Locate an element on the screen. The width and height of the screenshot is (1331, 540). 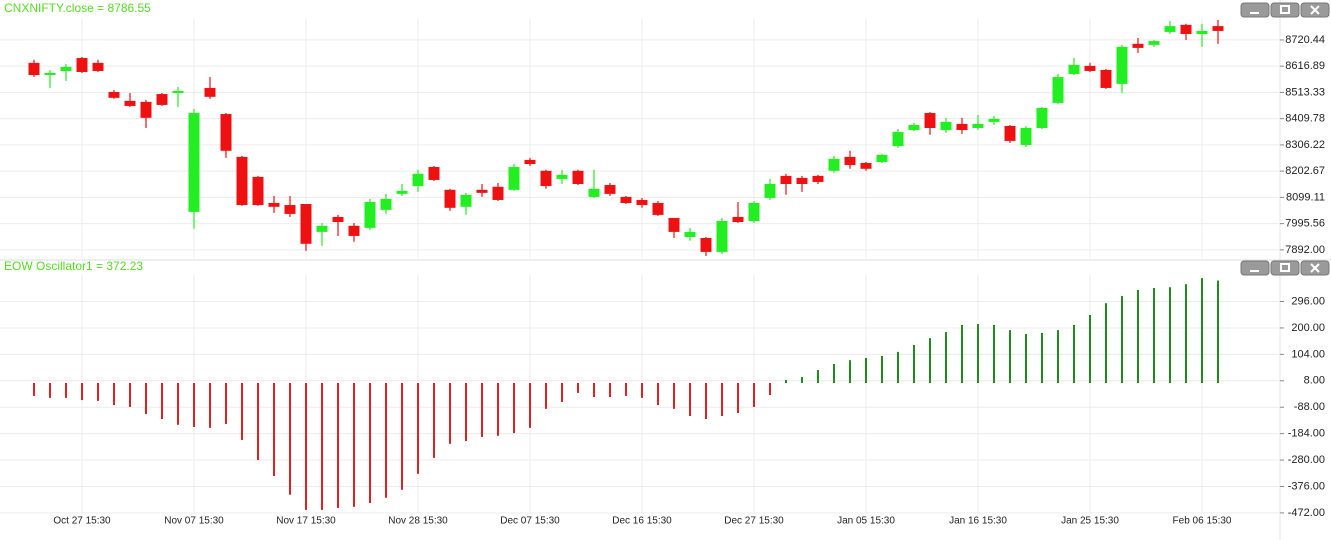
y-tick-label: 8099.11 is located at coordinates (1305, 197).